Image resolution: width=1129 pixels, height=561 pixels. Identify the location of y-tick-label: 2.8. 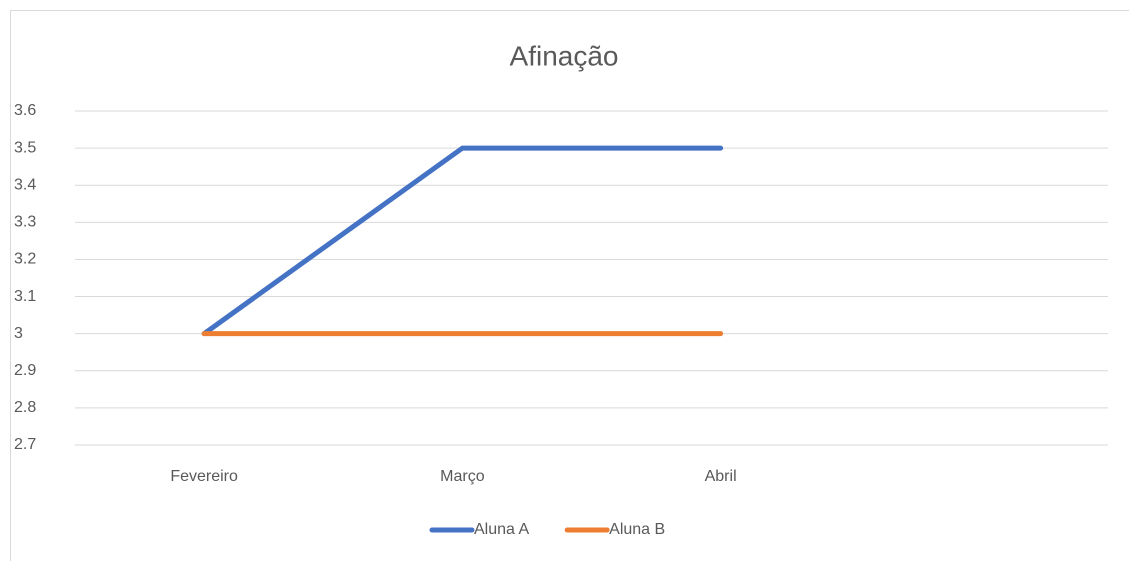
(25, 407).